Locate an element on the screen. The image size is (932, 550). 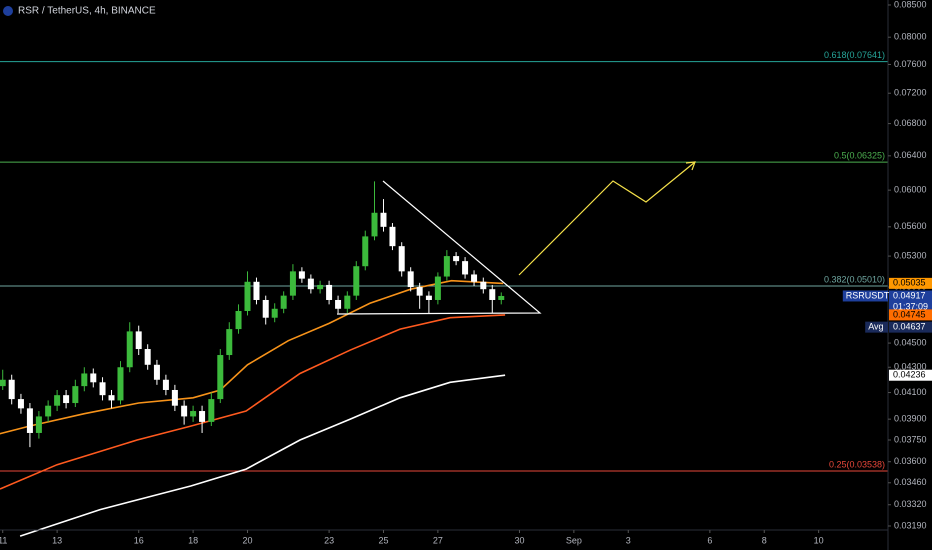
x-tick-label: 6 is located at coordinates (709, 540).